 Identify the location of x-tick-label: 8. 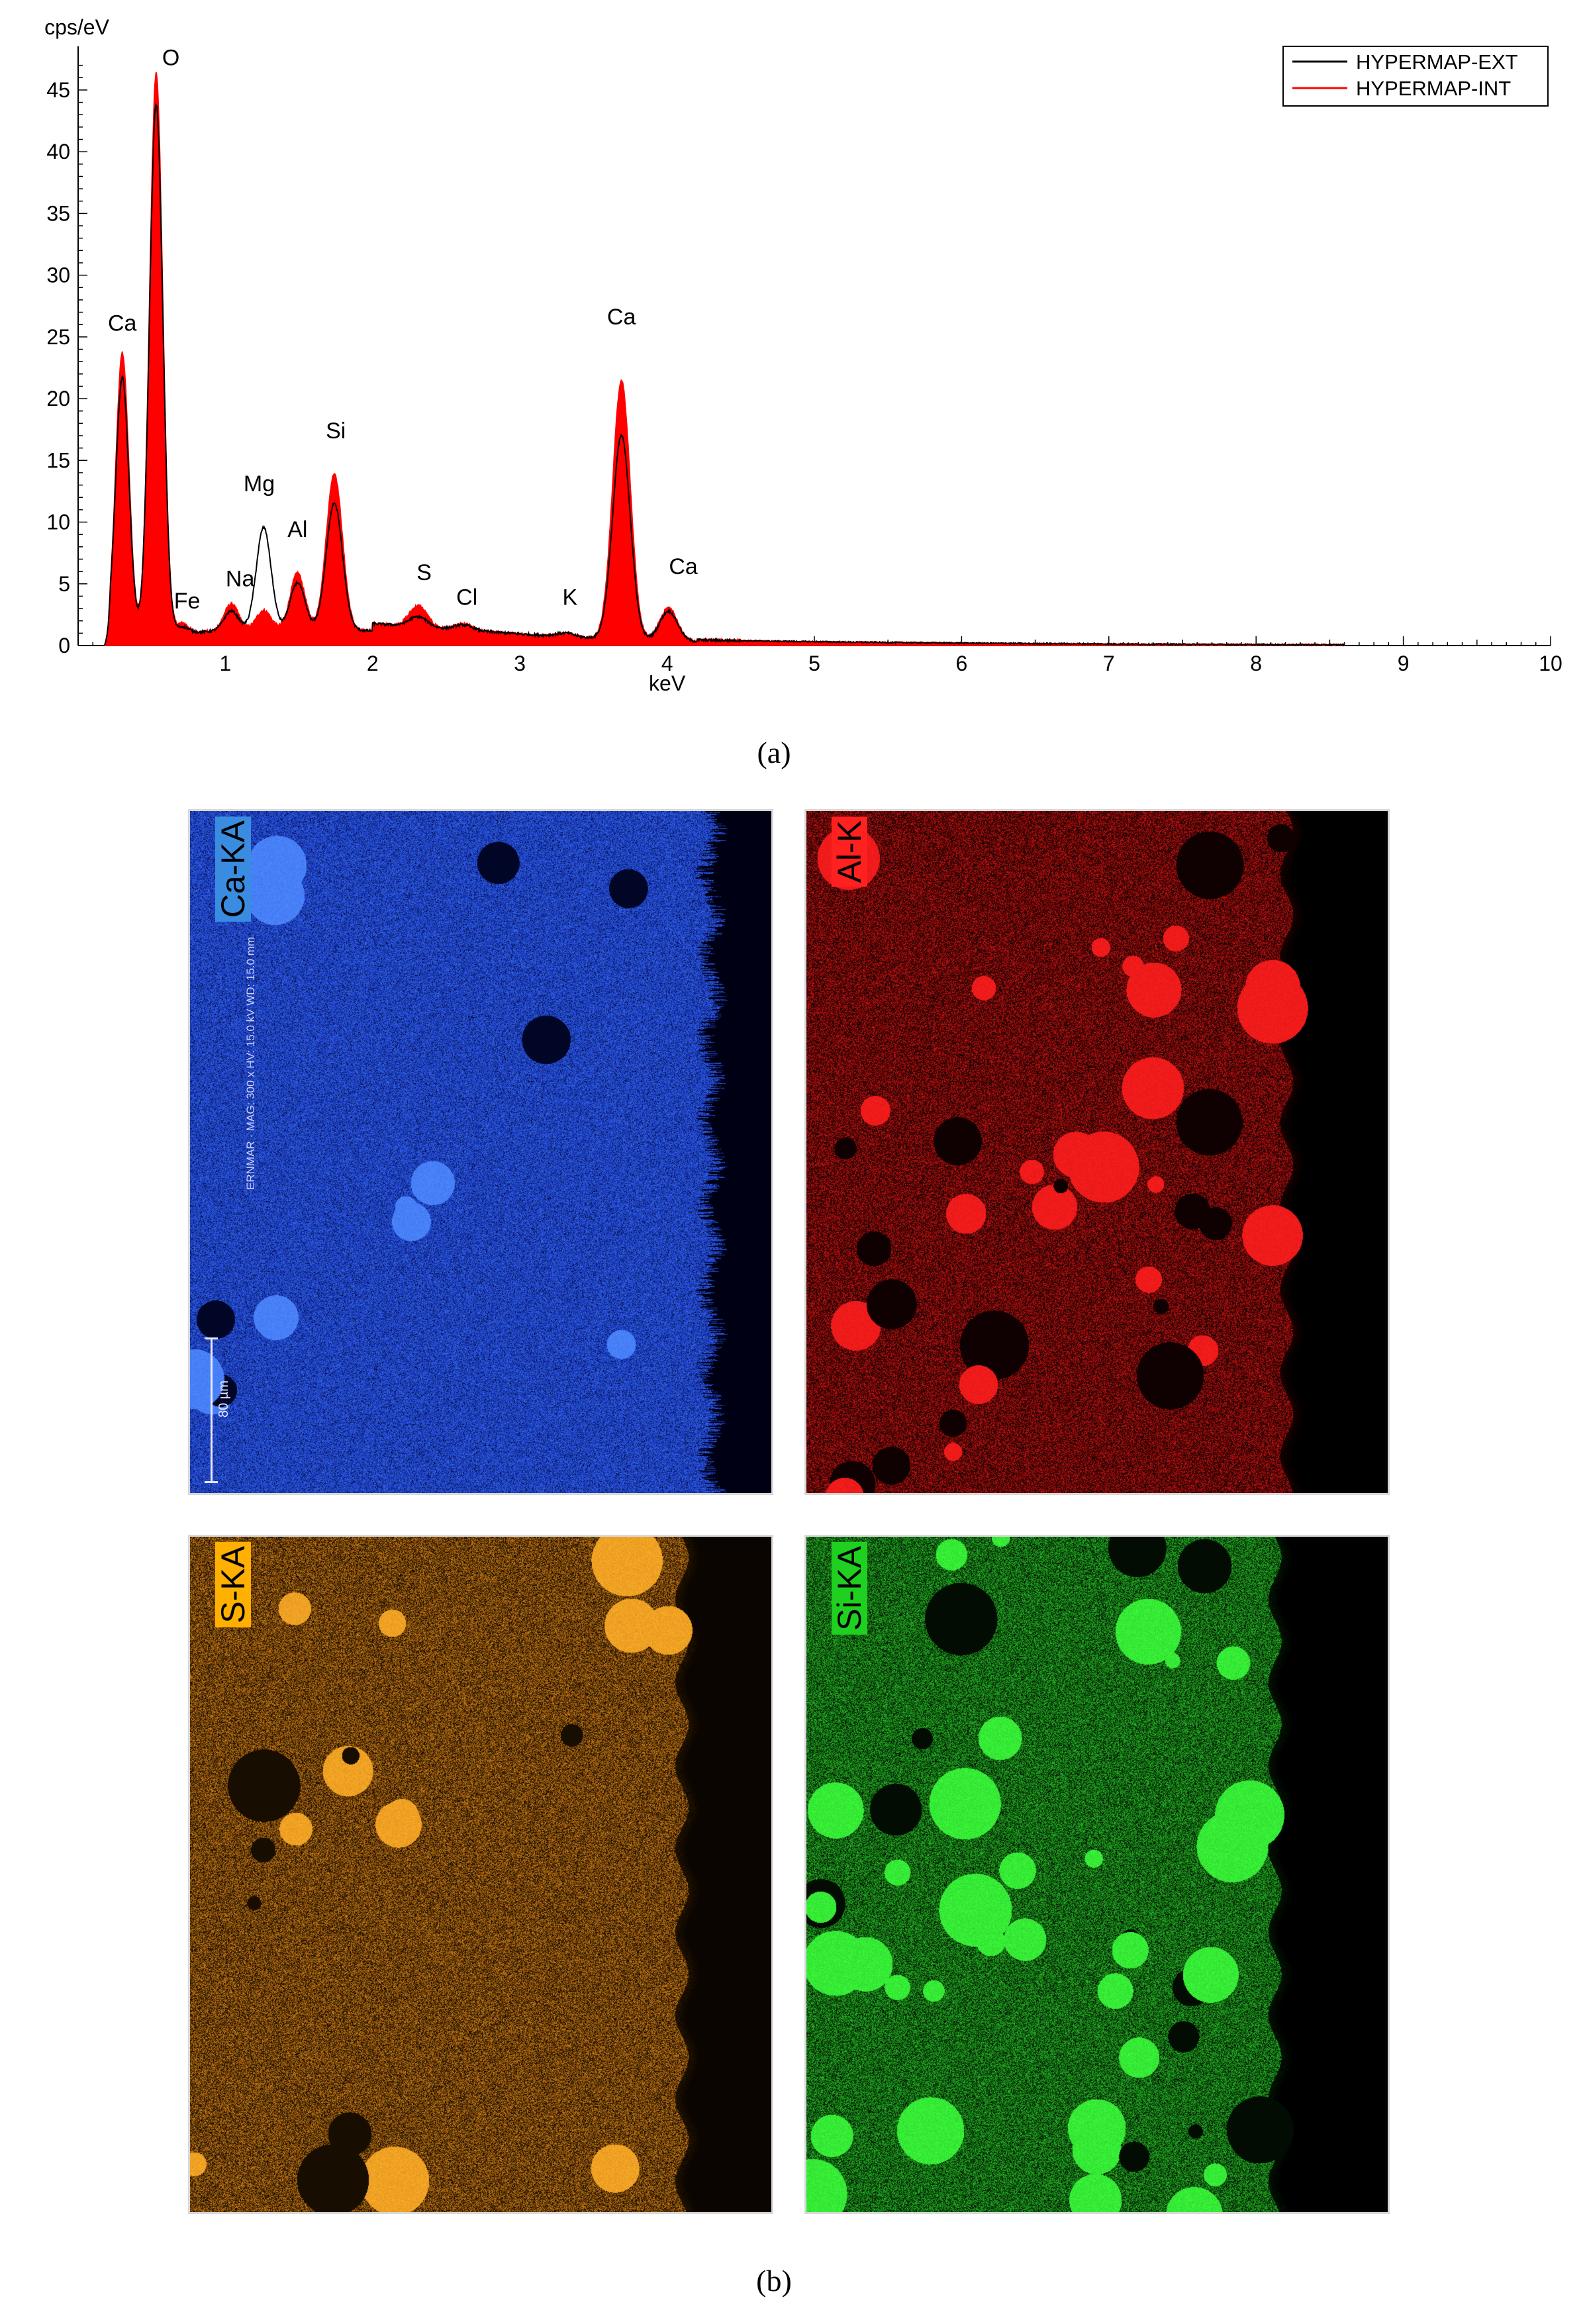
(1256, 664).